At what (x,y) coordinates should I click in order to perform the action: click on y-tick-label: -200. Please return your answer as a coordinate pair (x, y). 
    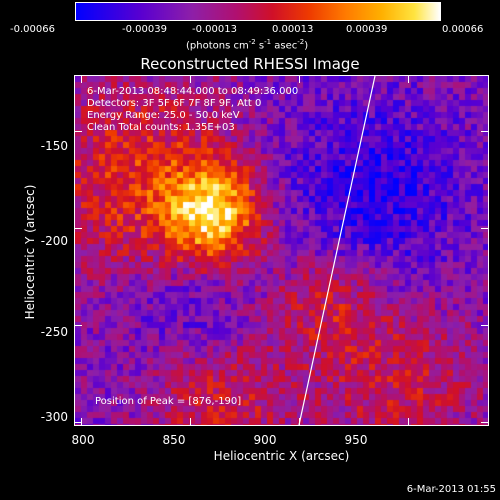
    Looking at the image, I should click on (54, 241).